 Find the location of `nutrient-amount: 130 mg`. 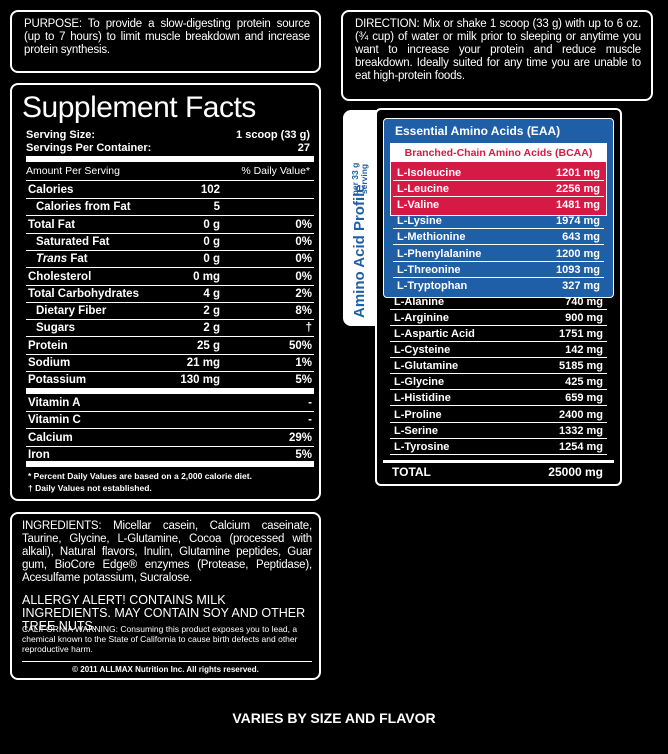

nutrient-amount: 130 mg is located at coordinates (200, 380).